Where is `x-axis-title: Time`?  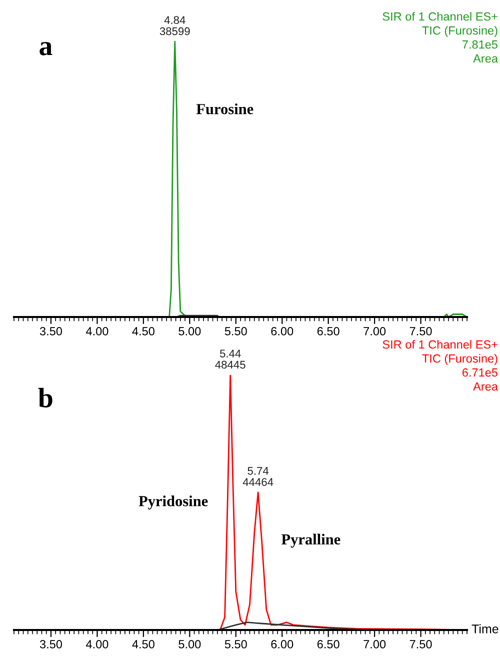
x-axis-title: Time is located at coordinates (485, 629).